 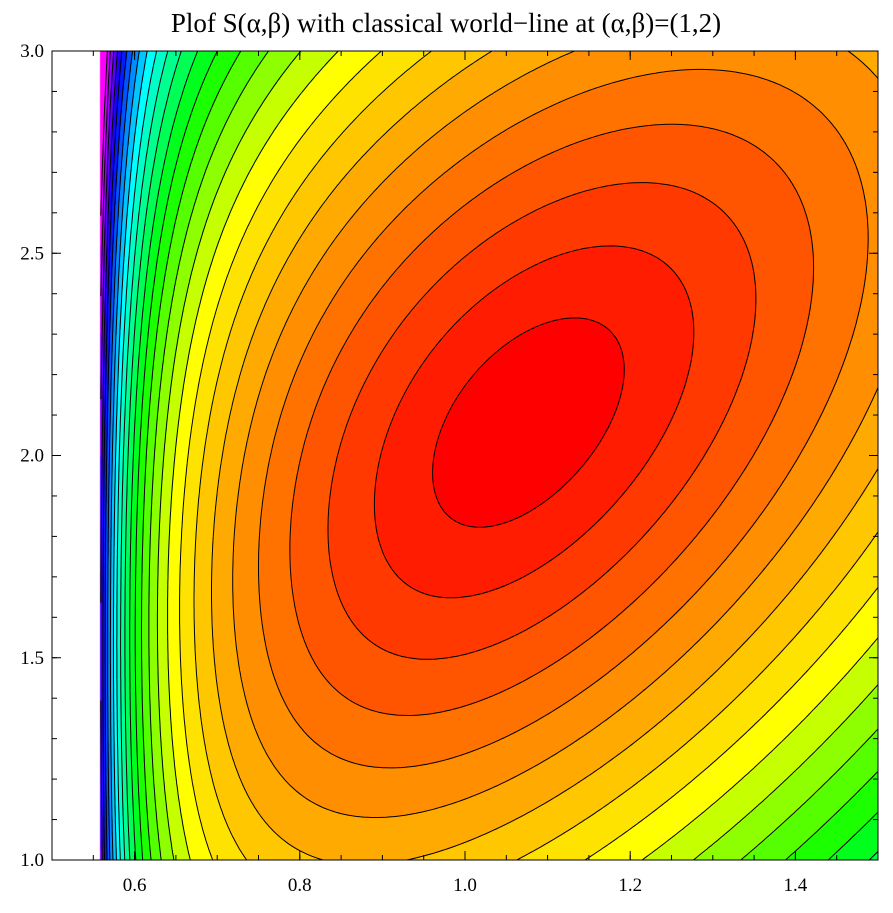 I want to click on y-axis-tick-labels: 1.0 1.5 2.0 2.5 3.0, so click(x=32, y=456).